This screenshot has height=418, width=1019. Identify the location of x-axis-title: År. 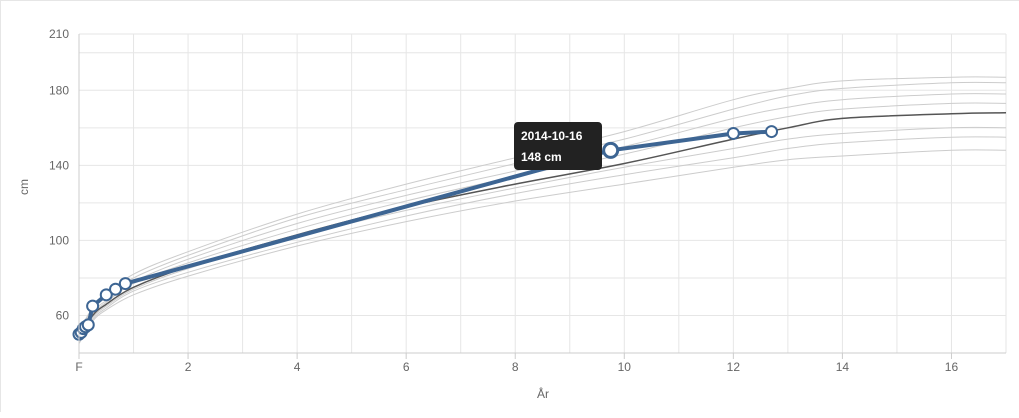
(543, 393).